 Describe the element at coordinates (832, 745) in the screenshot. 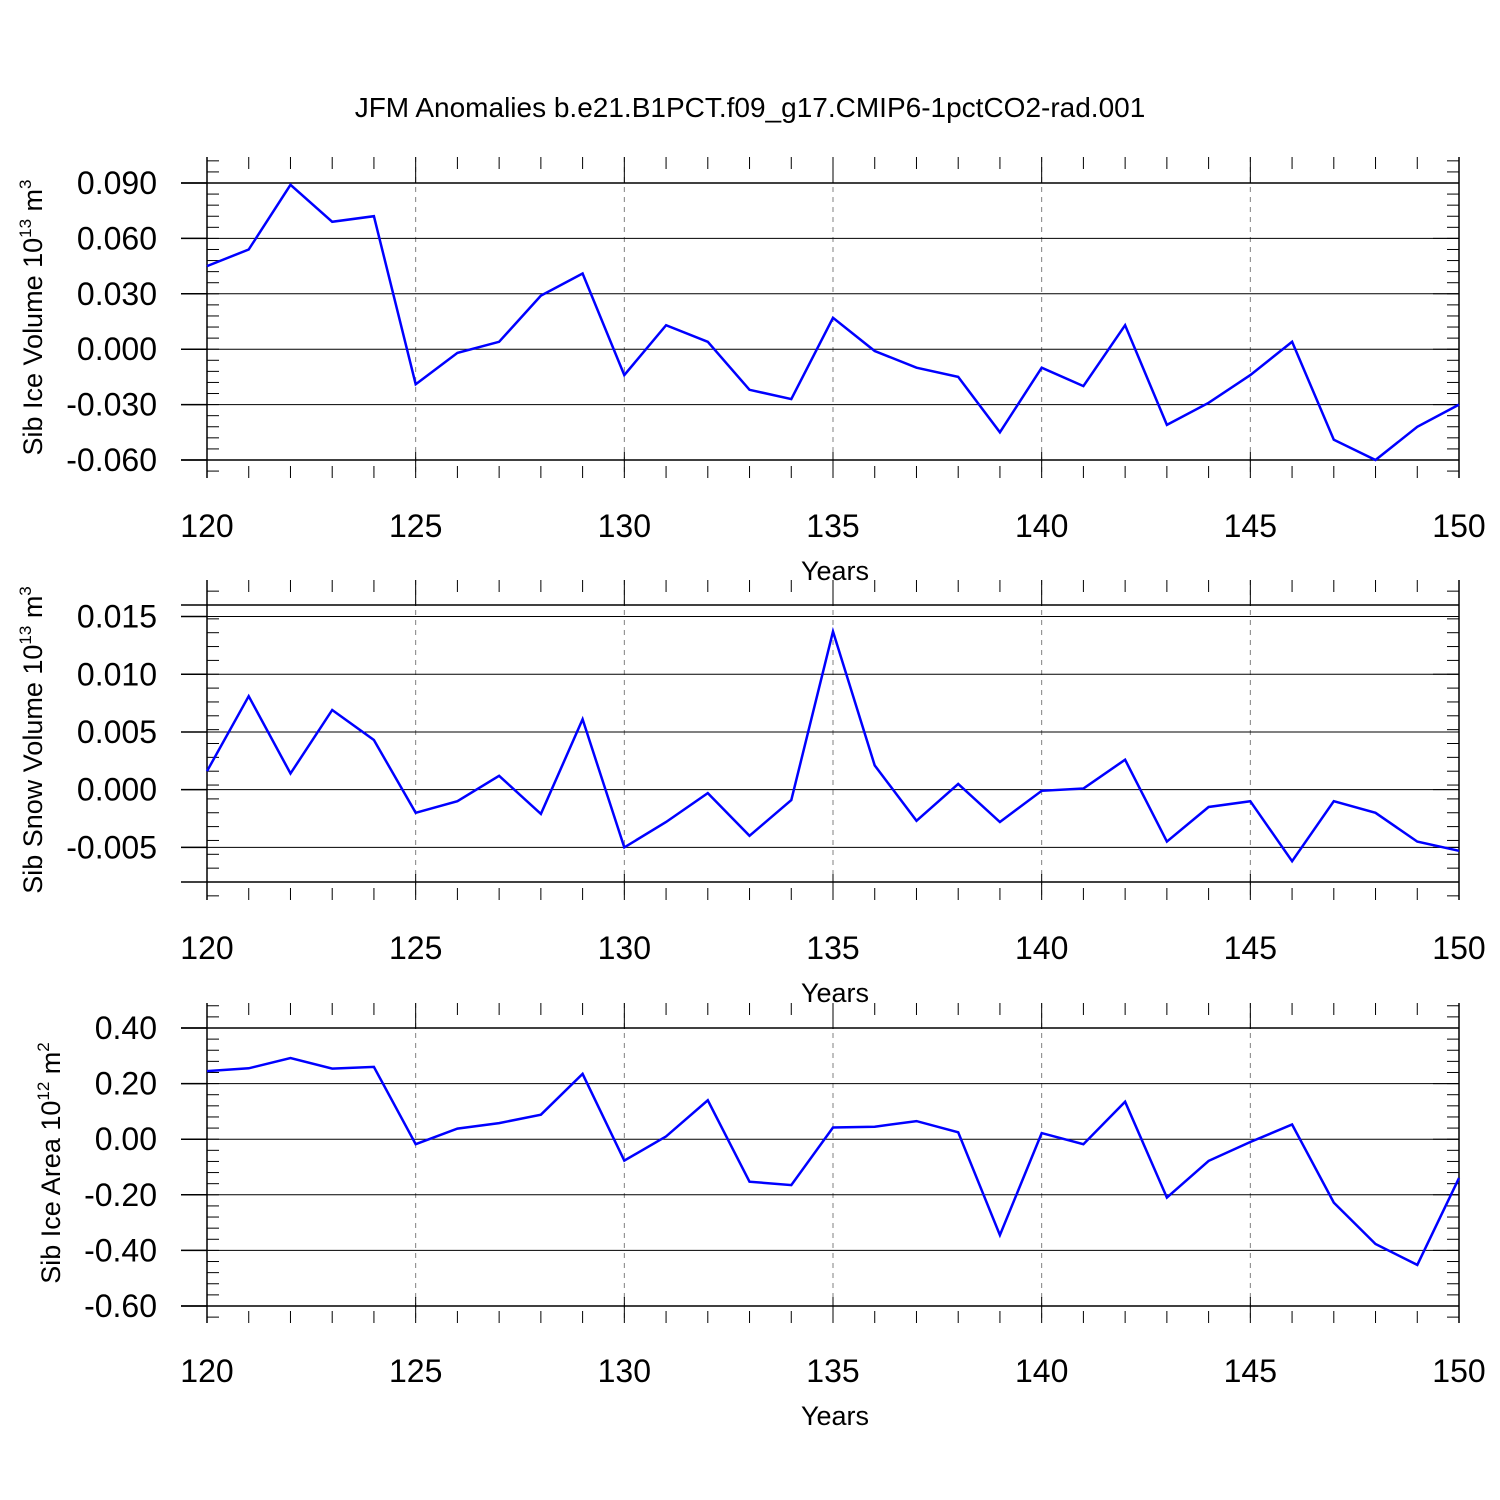

I see `series-line-sib-snow-volume` at that location.